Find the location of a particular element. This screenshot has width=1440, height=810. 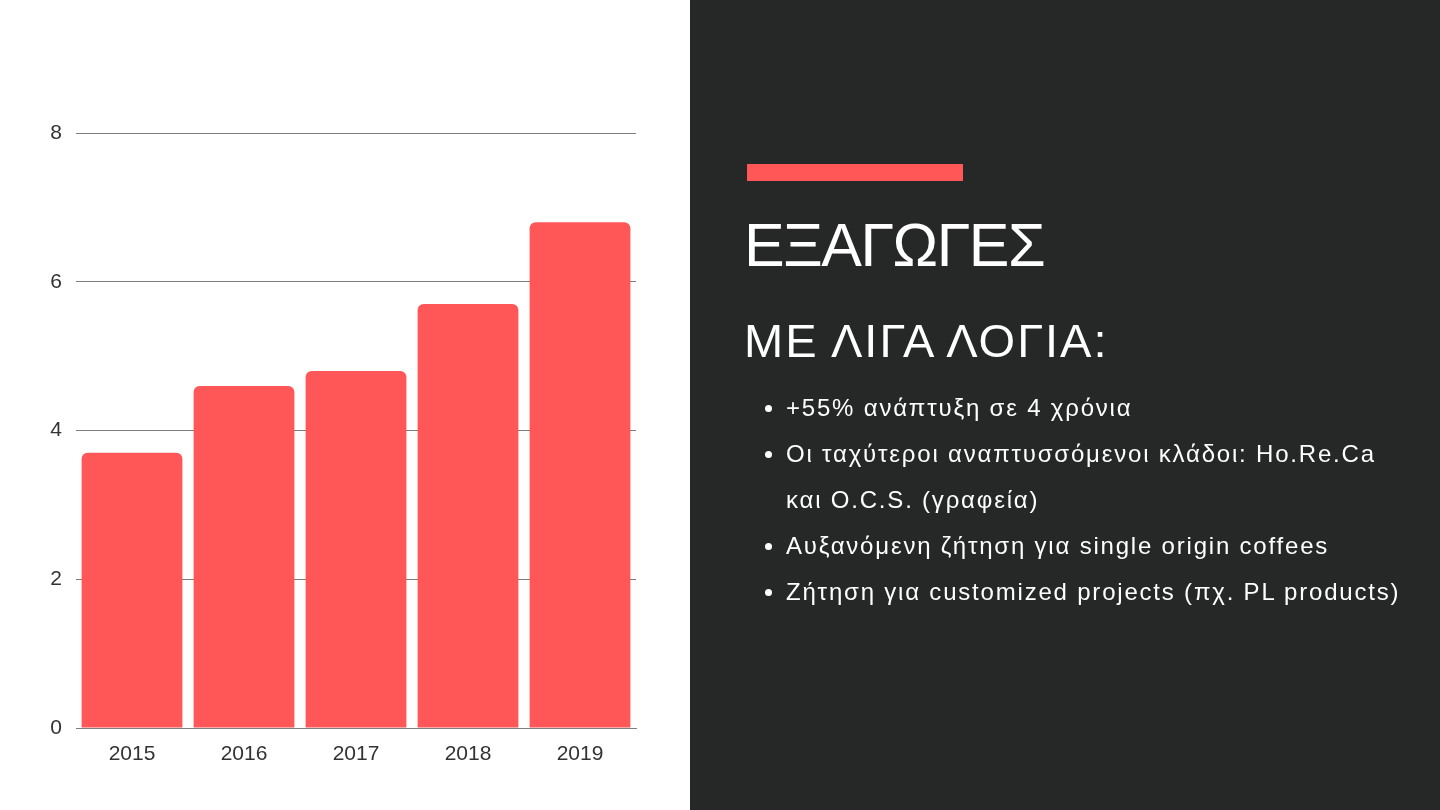

x-tick-label: 2015 is located at coordinates (132, 753).